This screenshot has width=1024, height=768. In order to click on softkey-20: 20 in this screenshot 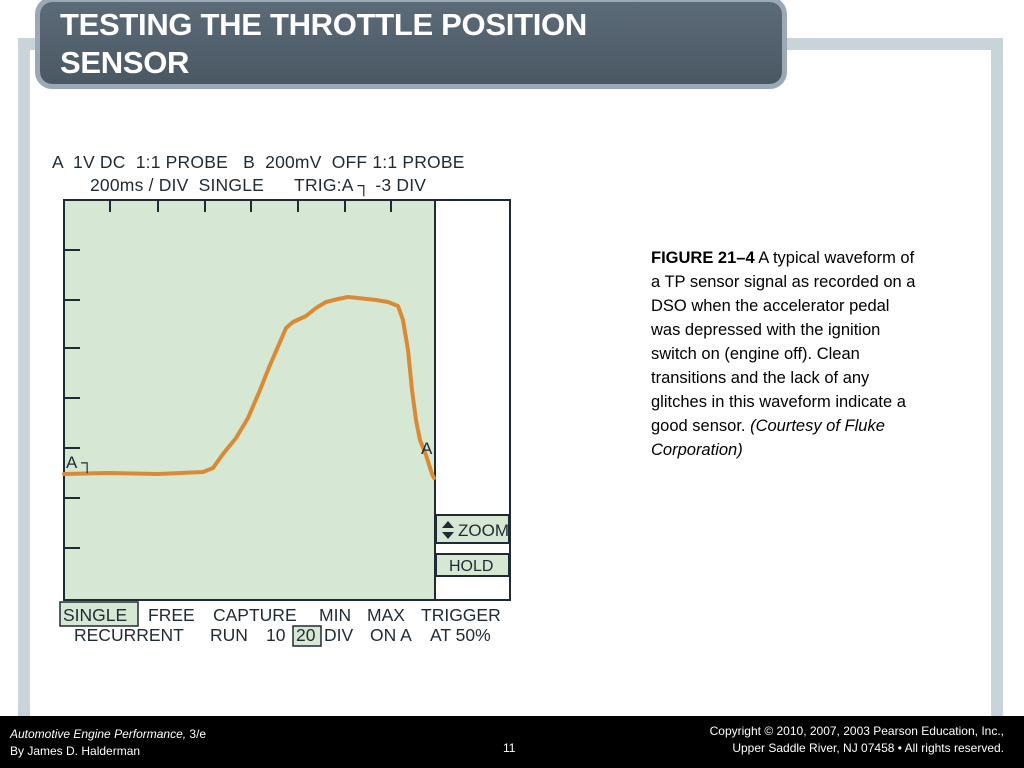, I will do `click(306, 635)`.